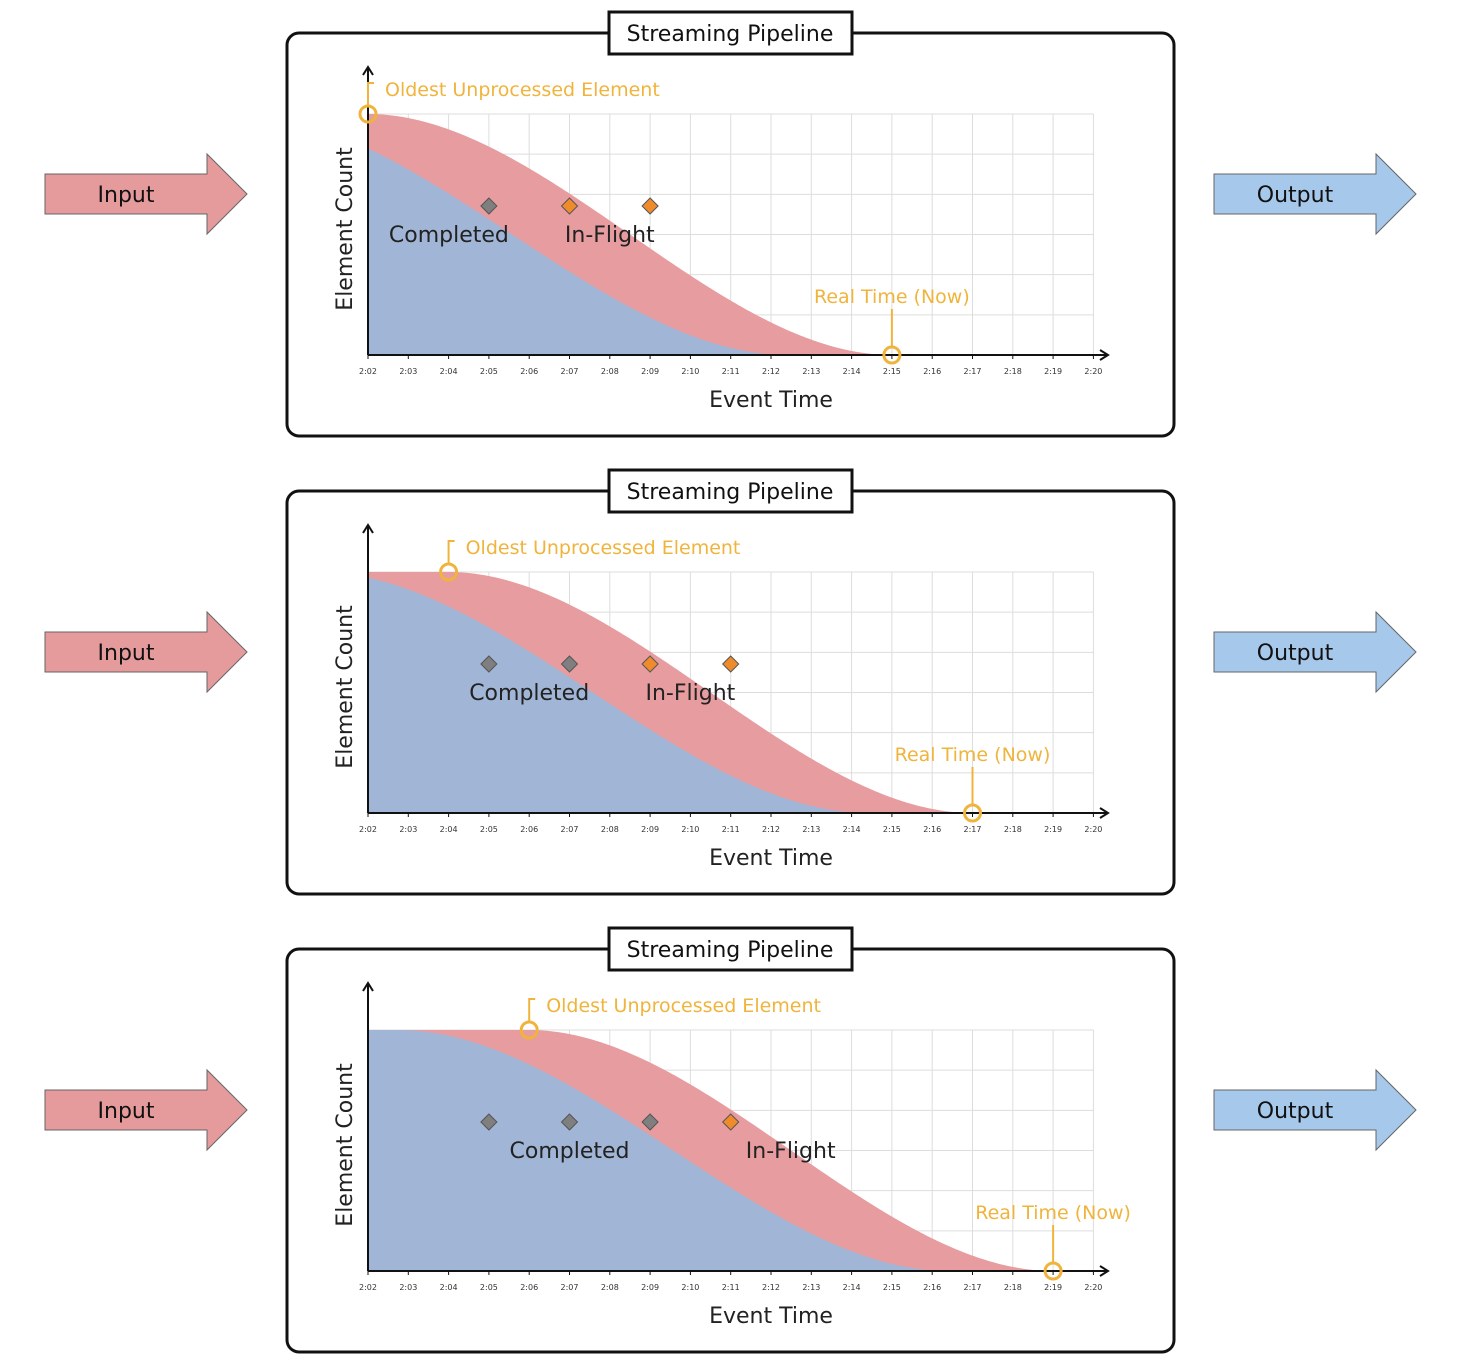 Image resolution: width=1472 pixels, height=1366 pixels. What do you see at coordinates (1053, 371) in the screenshot?
I see `x-tick-label: 2:19` at bounding box center [1053, 371].